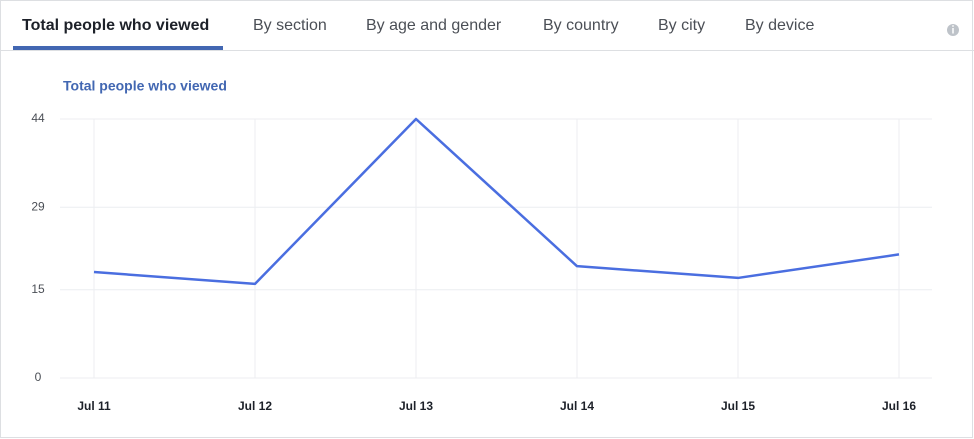 This screenshot has width=974, height=439. I want to click on x-tick-label: Jul 11, so click(94, 406).